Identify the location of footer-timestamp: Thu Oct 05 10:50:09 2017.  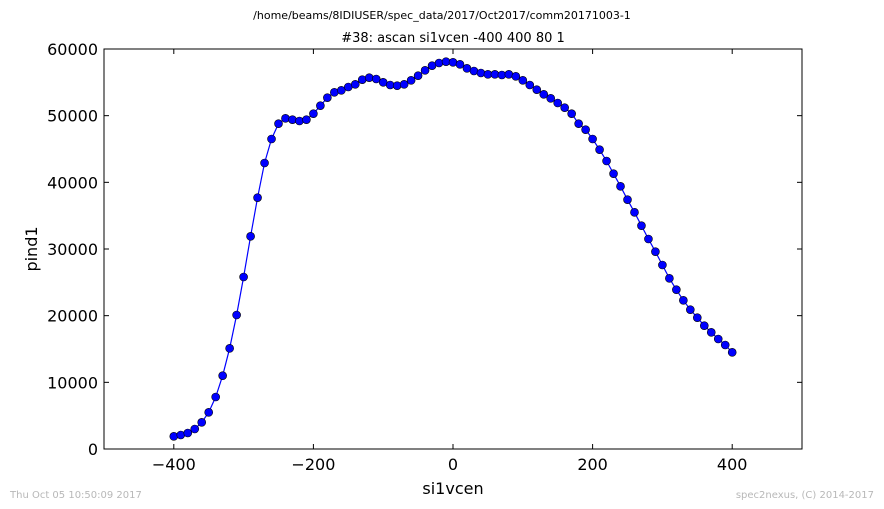
(75, 495).